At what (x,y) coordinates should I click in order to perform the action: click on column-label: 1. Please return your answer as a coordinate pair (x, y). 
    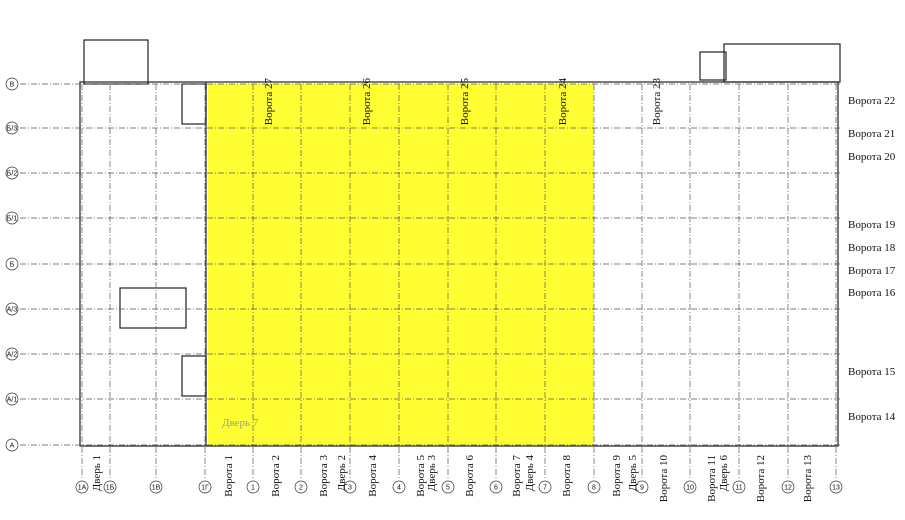
    Looking at the image, I should click on (253, 488).